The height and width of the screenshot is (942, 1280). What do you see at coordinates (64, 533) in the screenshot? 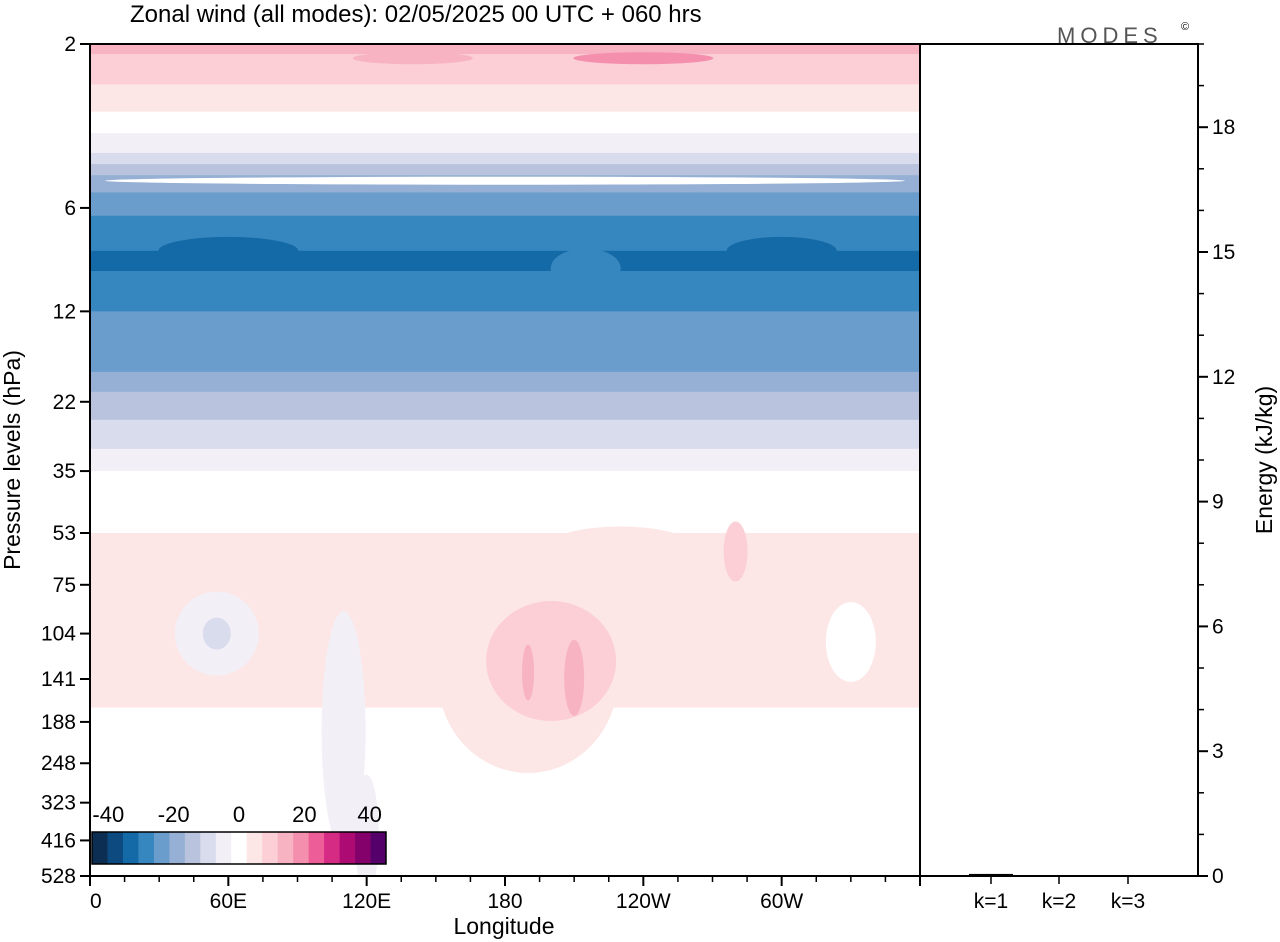
I see `y-tick-label: 53` at bounding box center [64, 533].